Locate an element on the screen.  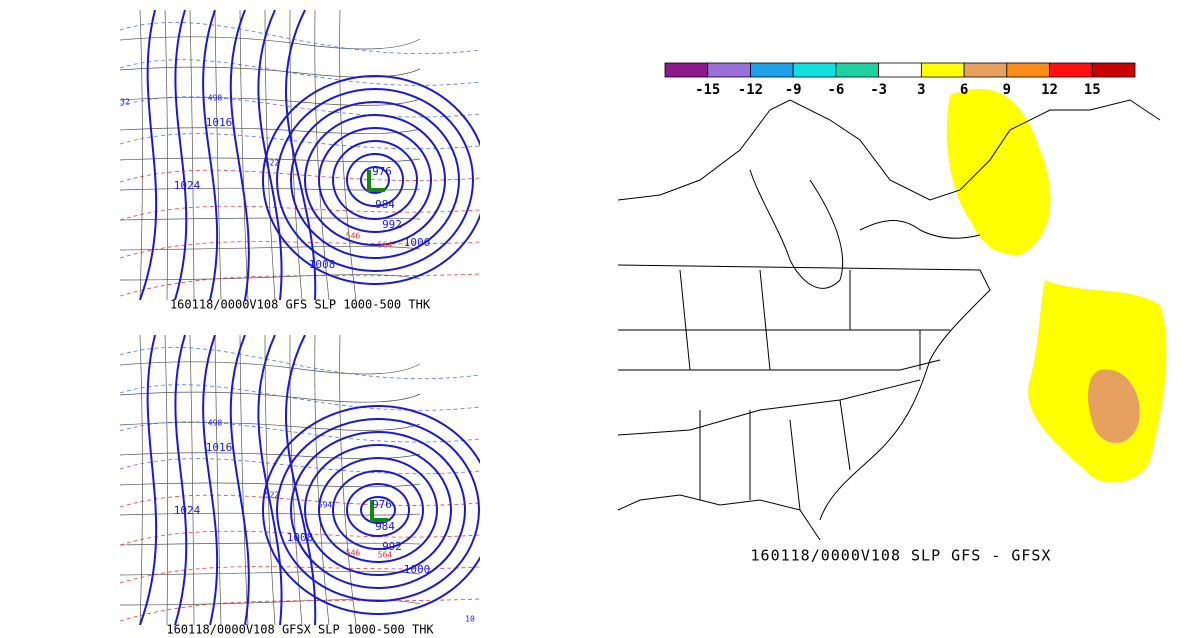
colorbar: -15 -12 -9 -6 -3 3 6 9 12 15 is located at coordinates (900, 80).